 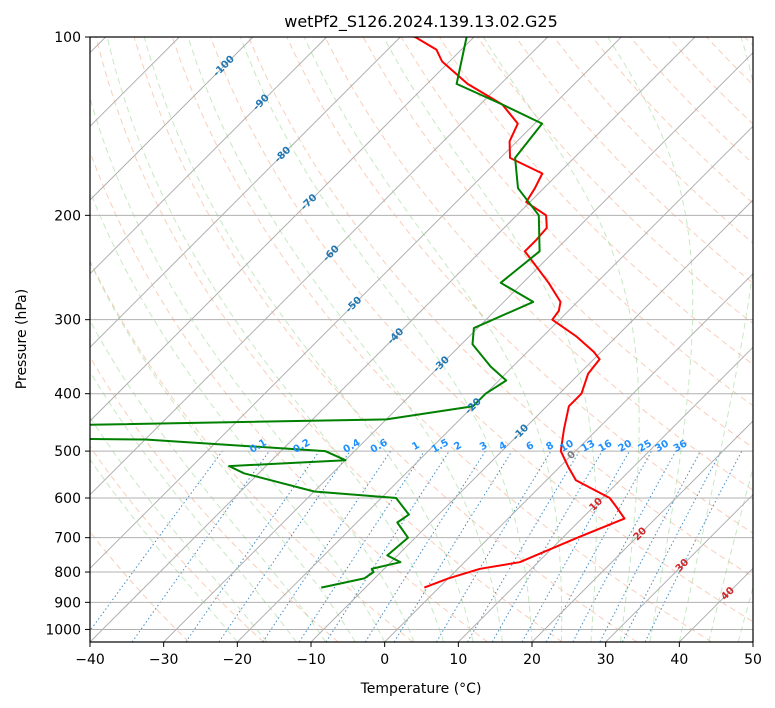 What do you see at coordinates (67, 216) in the screenshot?
I see `y-tick-label: 200` at bounding box center [67, 216].